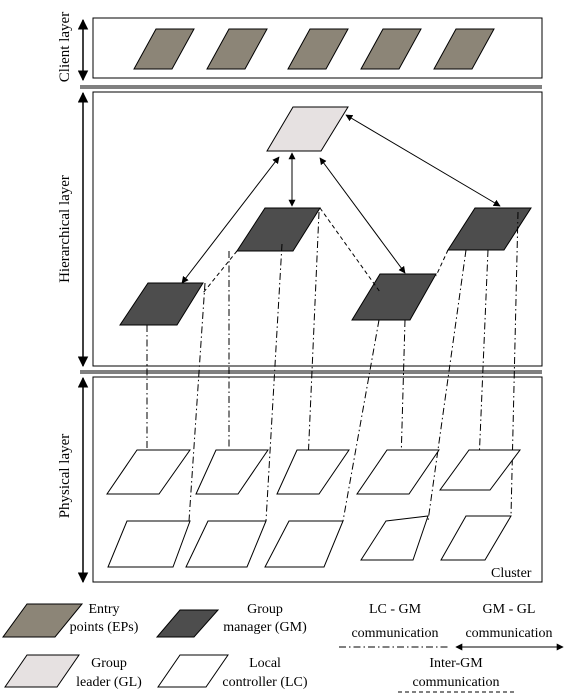  I want to click on client-layer-box, so click(317, 48).